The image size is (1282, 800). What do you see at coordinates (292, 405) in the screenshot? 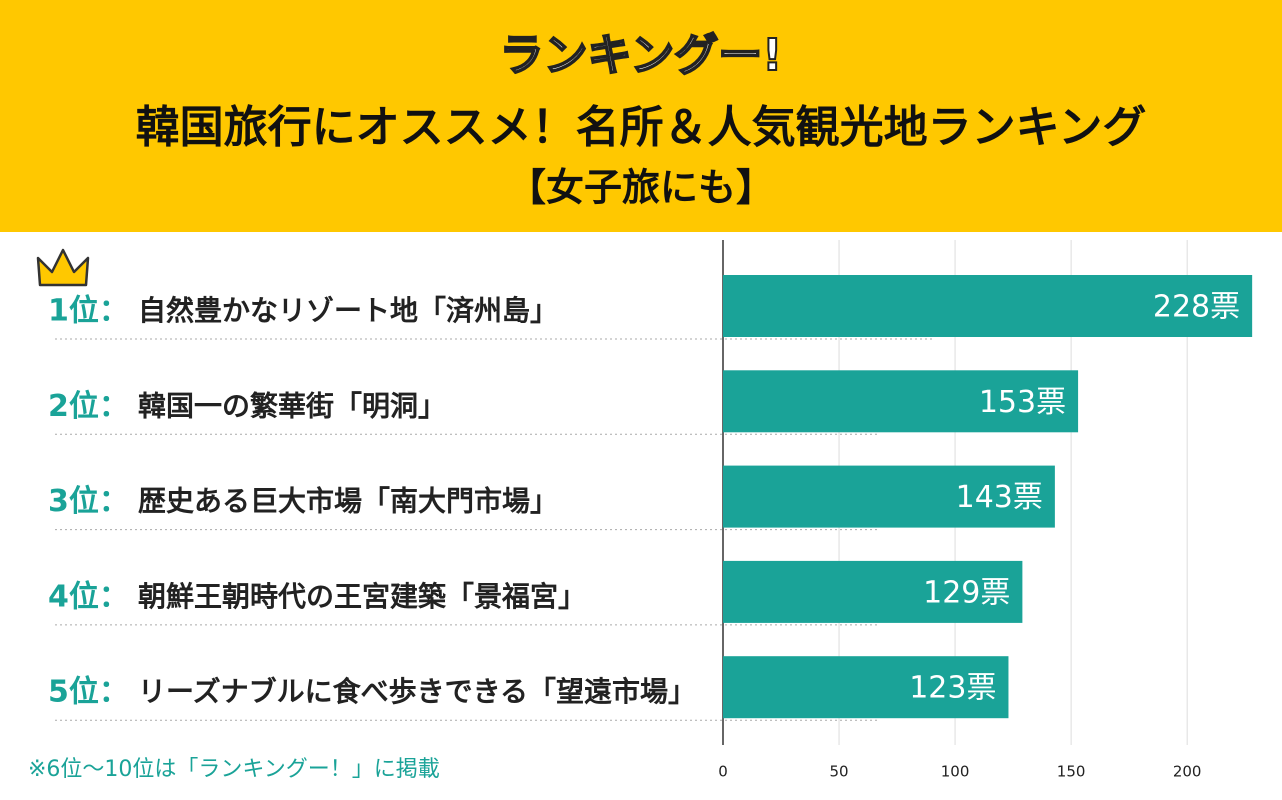
I see `category-label: 韓国一の繁華街「明洞」` at bounding box center [292, 405].